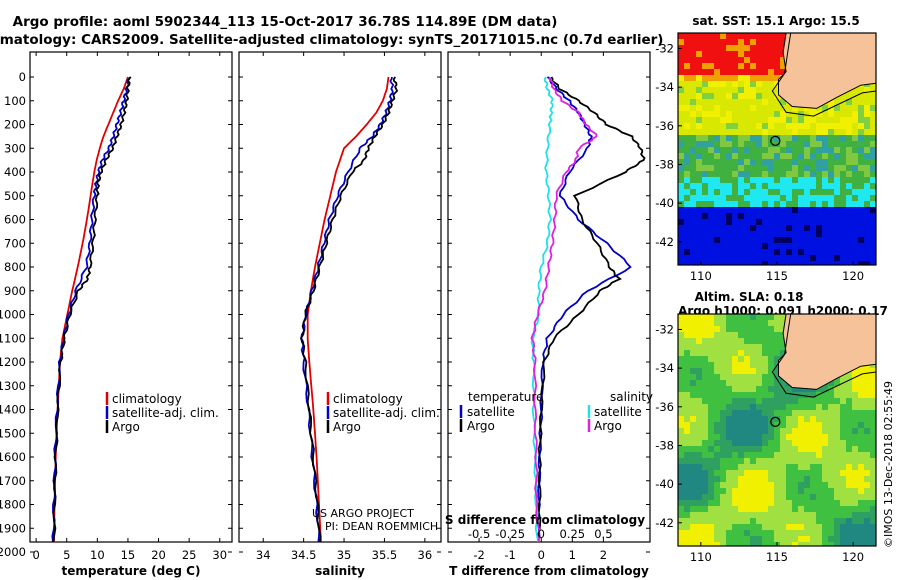 The height and width of the screenshot is (580, 900). I want to click on x-tick-label: 30, so click(219, 555).